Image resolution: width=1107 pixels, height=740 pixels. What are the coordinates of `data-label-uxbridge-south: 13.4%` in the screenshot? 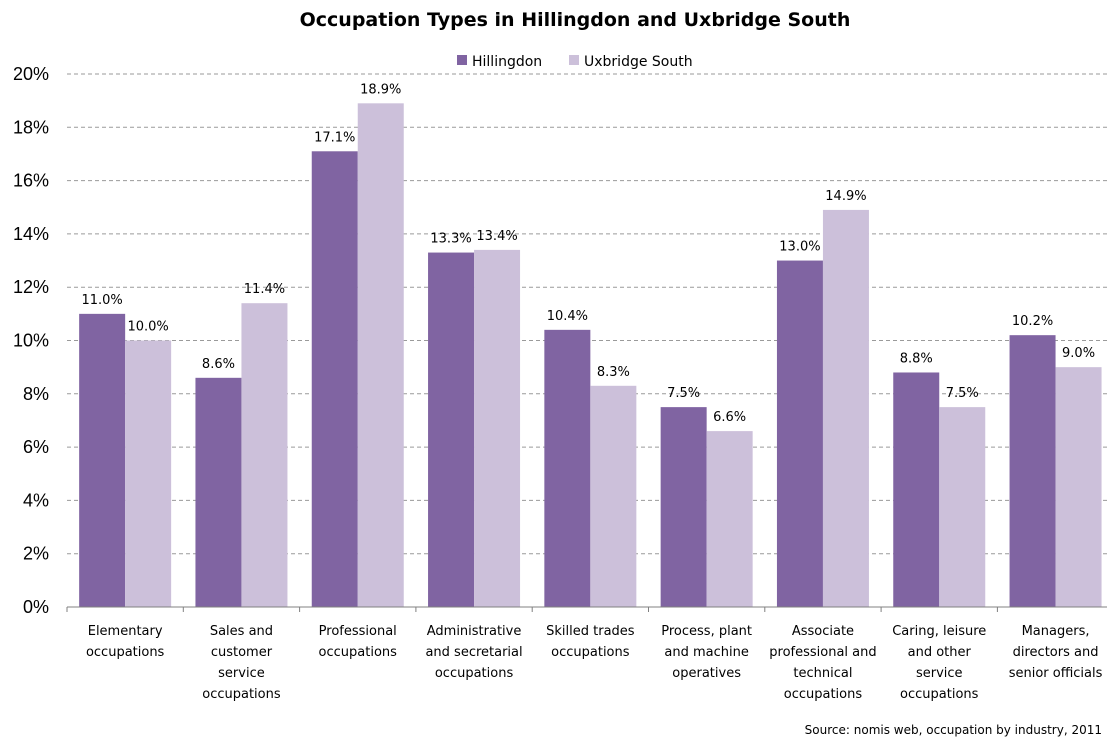 It's located at (496, 236).